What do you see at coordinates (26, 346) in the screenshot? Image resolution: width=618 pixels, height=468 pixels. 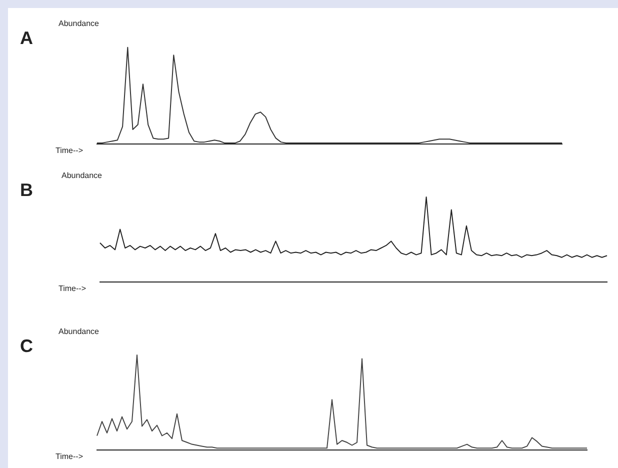 I see `chart-title: C` at bounding box center [26, 346].